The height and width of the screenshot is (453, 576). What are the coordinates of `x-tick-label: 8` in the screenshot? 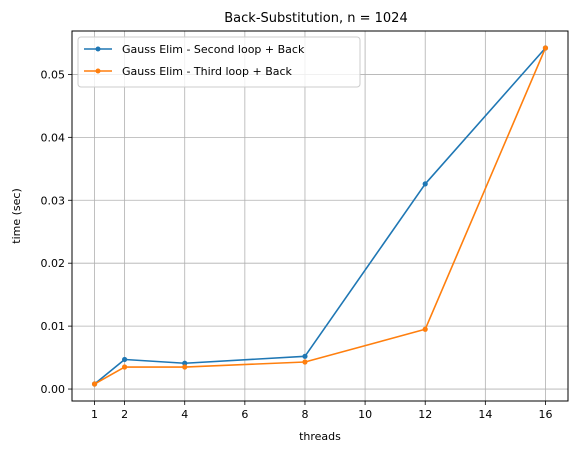 It's located at (304, 414).